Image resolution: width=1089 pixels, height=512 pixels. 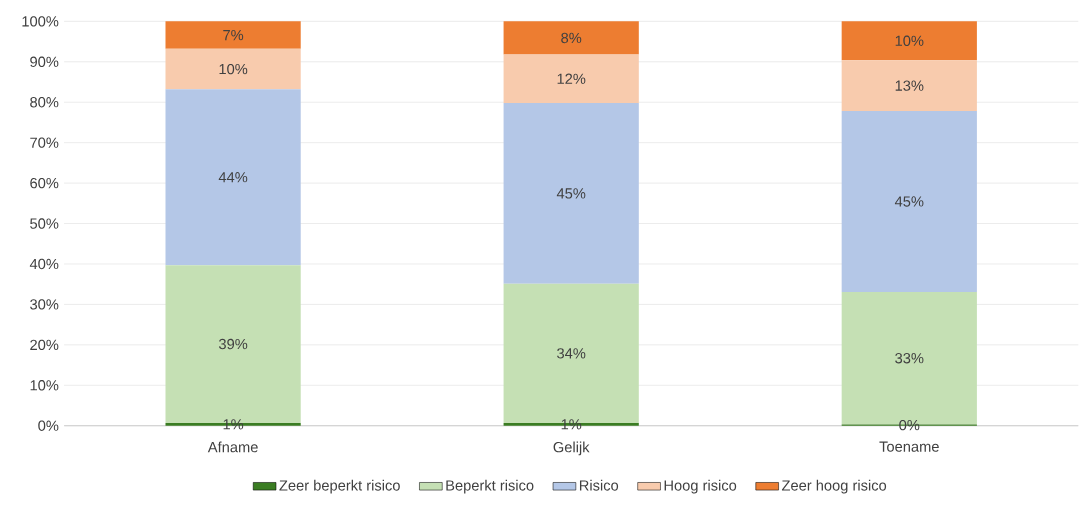 What do you see at coordinates (44, 142) in the screenshot?
I see `y-tick-label: 70%` at bounding box center [44, 142].